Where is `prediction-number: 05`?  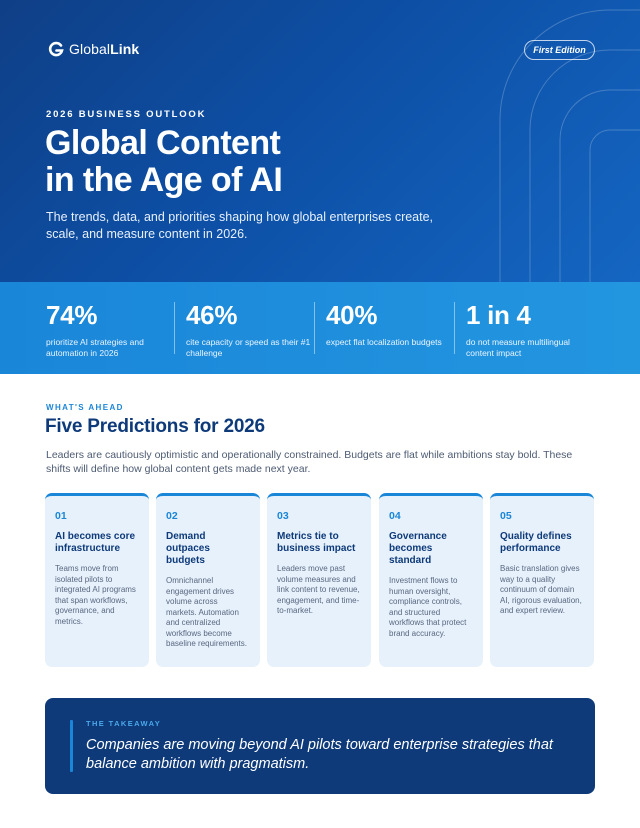
prediction-number: 05 is located at coordinates (506, 516).